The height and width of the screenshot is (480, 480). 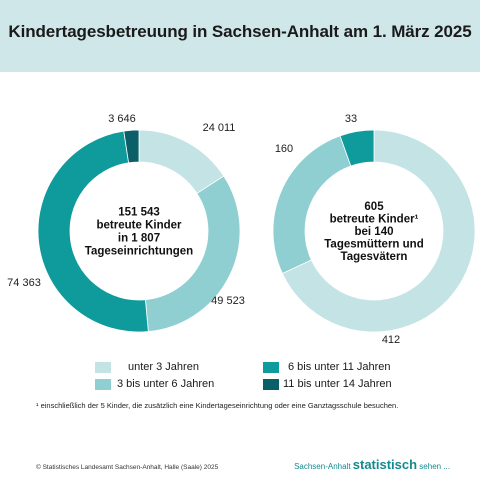 I want to click on center-text-line: Tagesmüttern und, so click(x=373, y=245).